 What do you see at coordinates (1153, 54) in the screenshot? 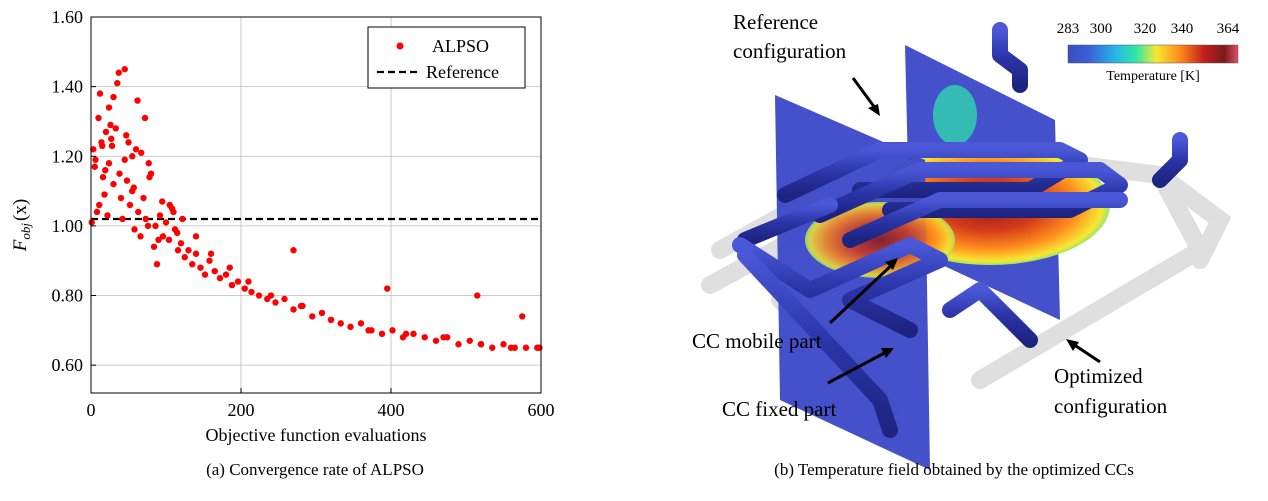
I see `colorbar-gradient` at bounding box center [1153, 54].